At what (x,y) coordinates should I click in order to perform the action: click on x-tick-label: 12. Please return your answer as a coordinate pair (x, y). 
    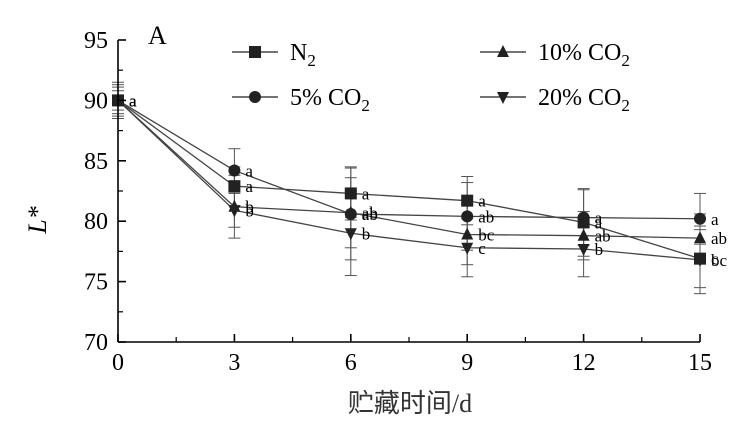
    Looking at the image, I should click on (584, 363).